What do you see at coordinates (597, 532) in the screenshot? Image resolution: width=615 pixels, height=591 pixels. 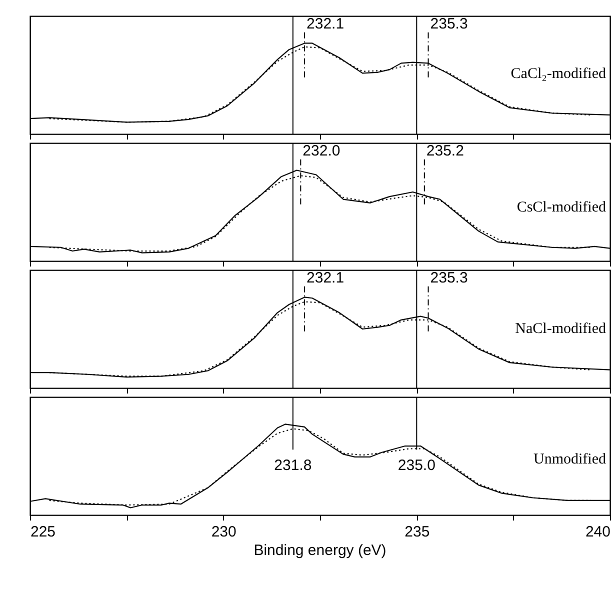 I see `x-tick-label: 240` at bounding box center [597, 532].